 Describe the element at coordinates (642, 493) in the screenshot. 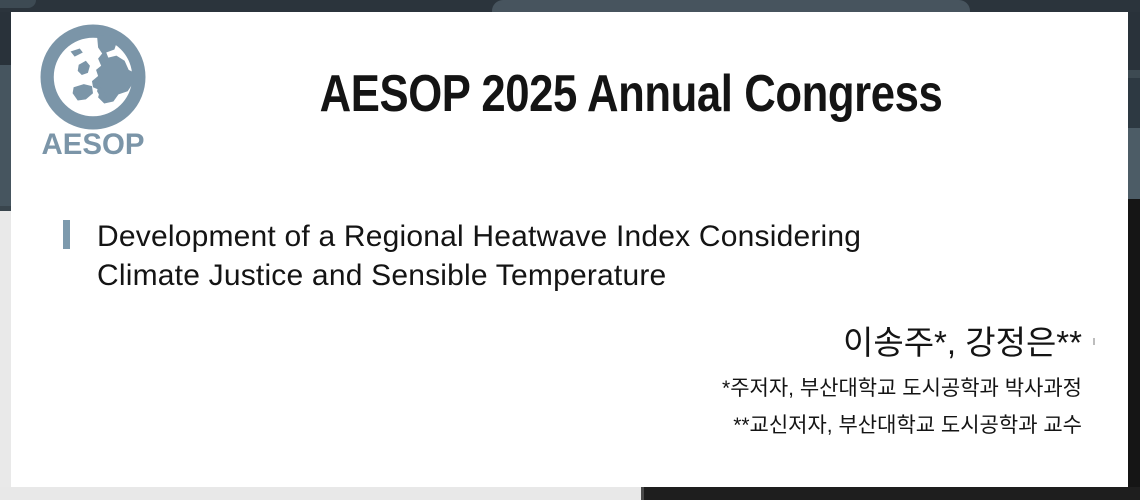

I see `bottom-bar-divider` at that location.